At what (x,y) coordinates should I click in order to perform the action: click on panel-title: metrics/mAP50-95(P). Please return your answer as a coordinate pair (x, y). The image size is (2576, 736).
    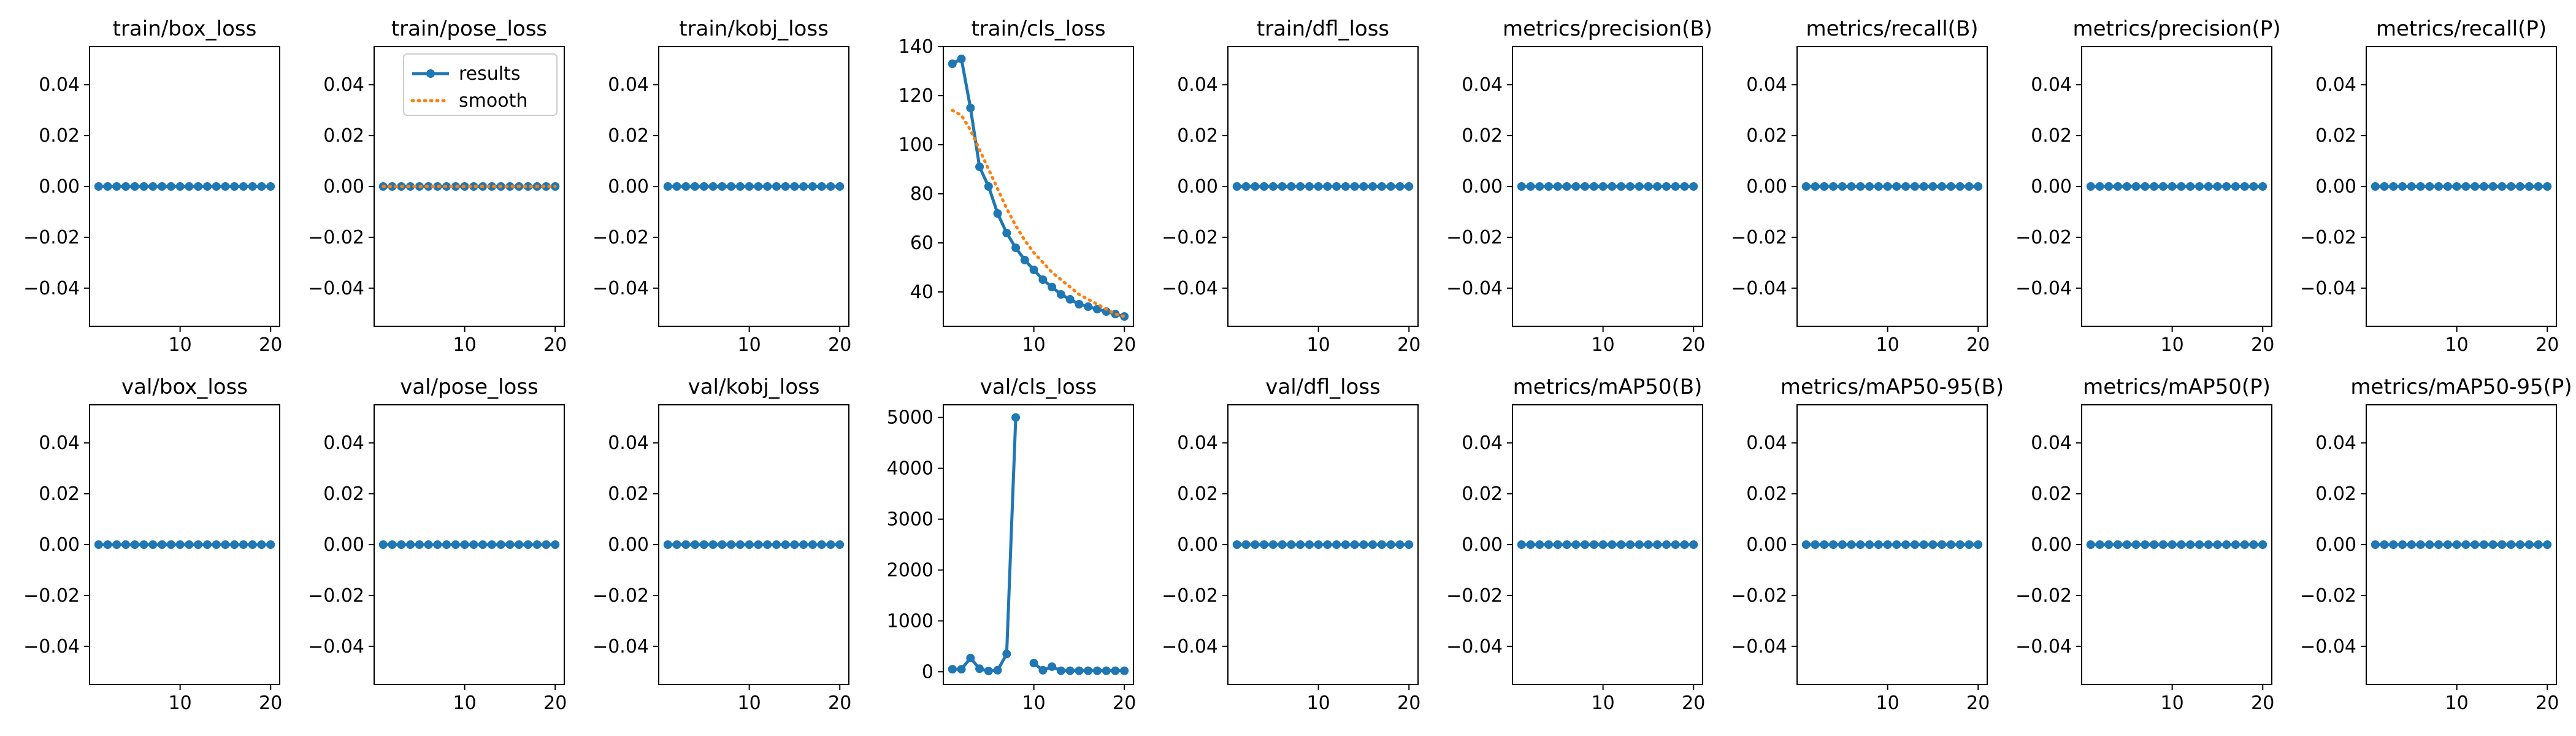
    Looking at the image, I should click on (2461, 387).